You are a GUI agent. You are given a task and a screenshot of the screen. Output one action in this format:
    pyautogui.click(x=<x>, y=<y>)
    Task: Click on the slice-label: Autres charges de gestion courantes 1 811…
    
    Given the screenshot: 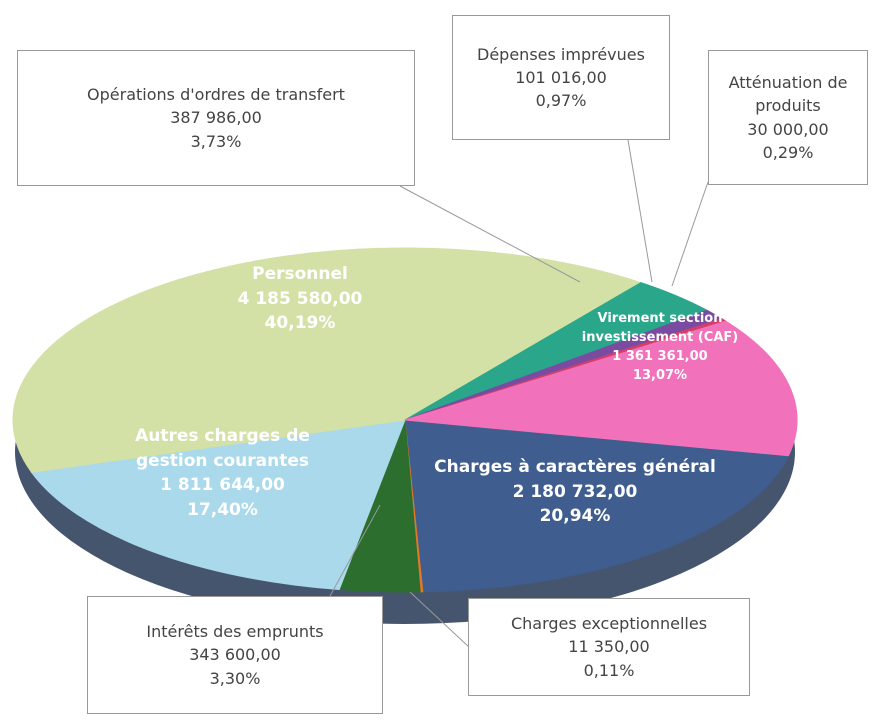 What is the action you would take?
    pyautogui.click(x=222, y=473)
    